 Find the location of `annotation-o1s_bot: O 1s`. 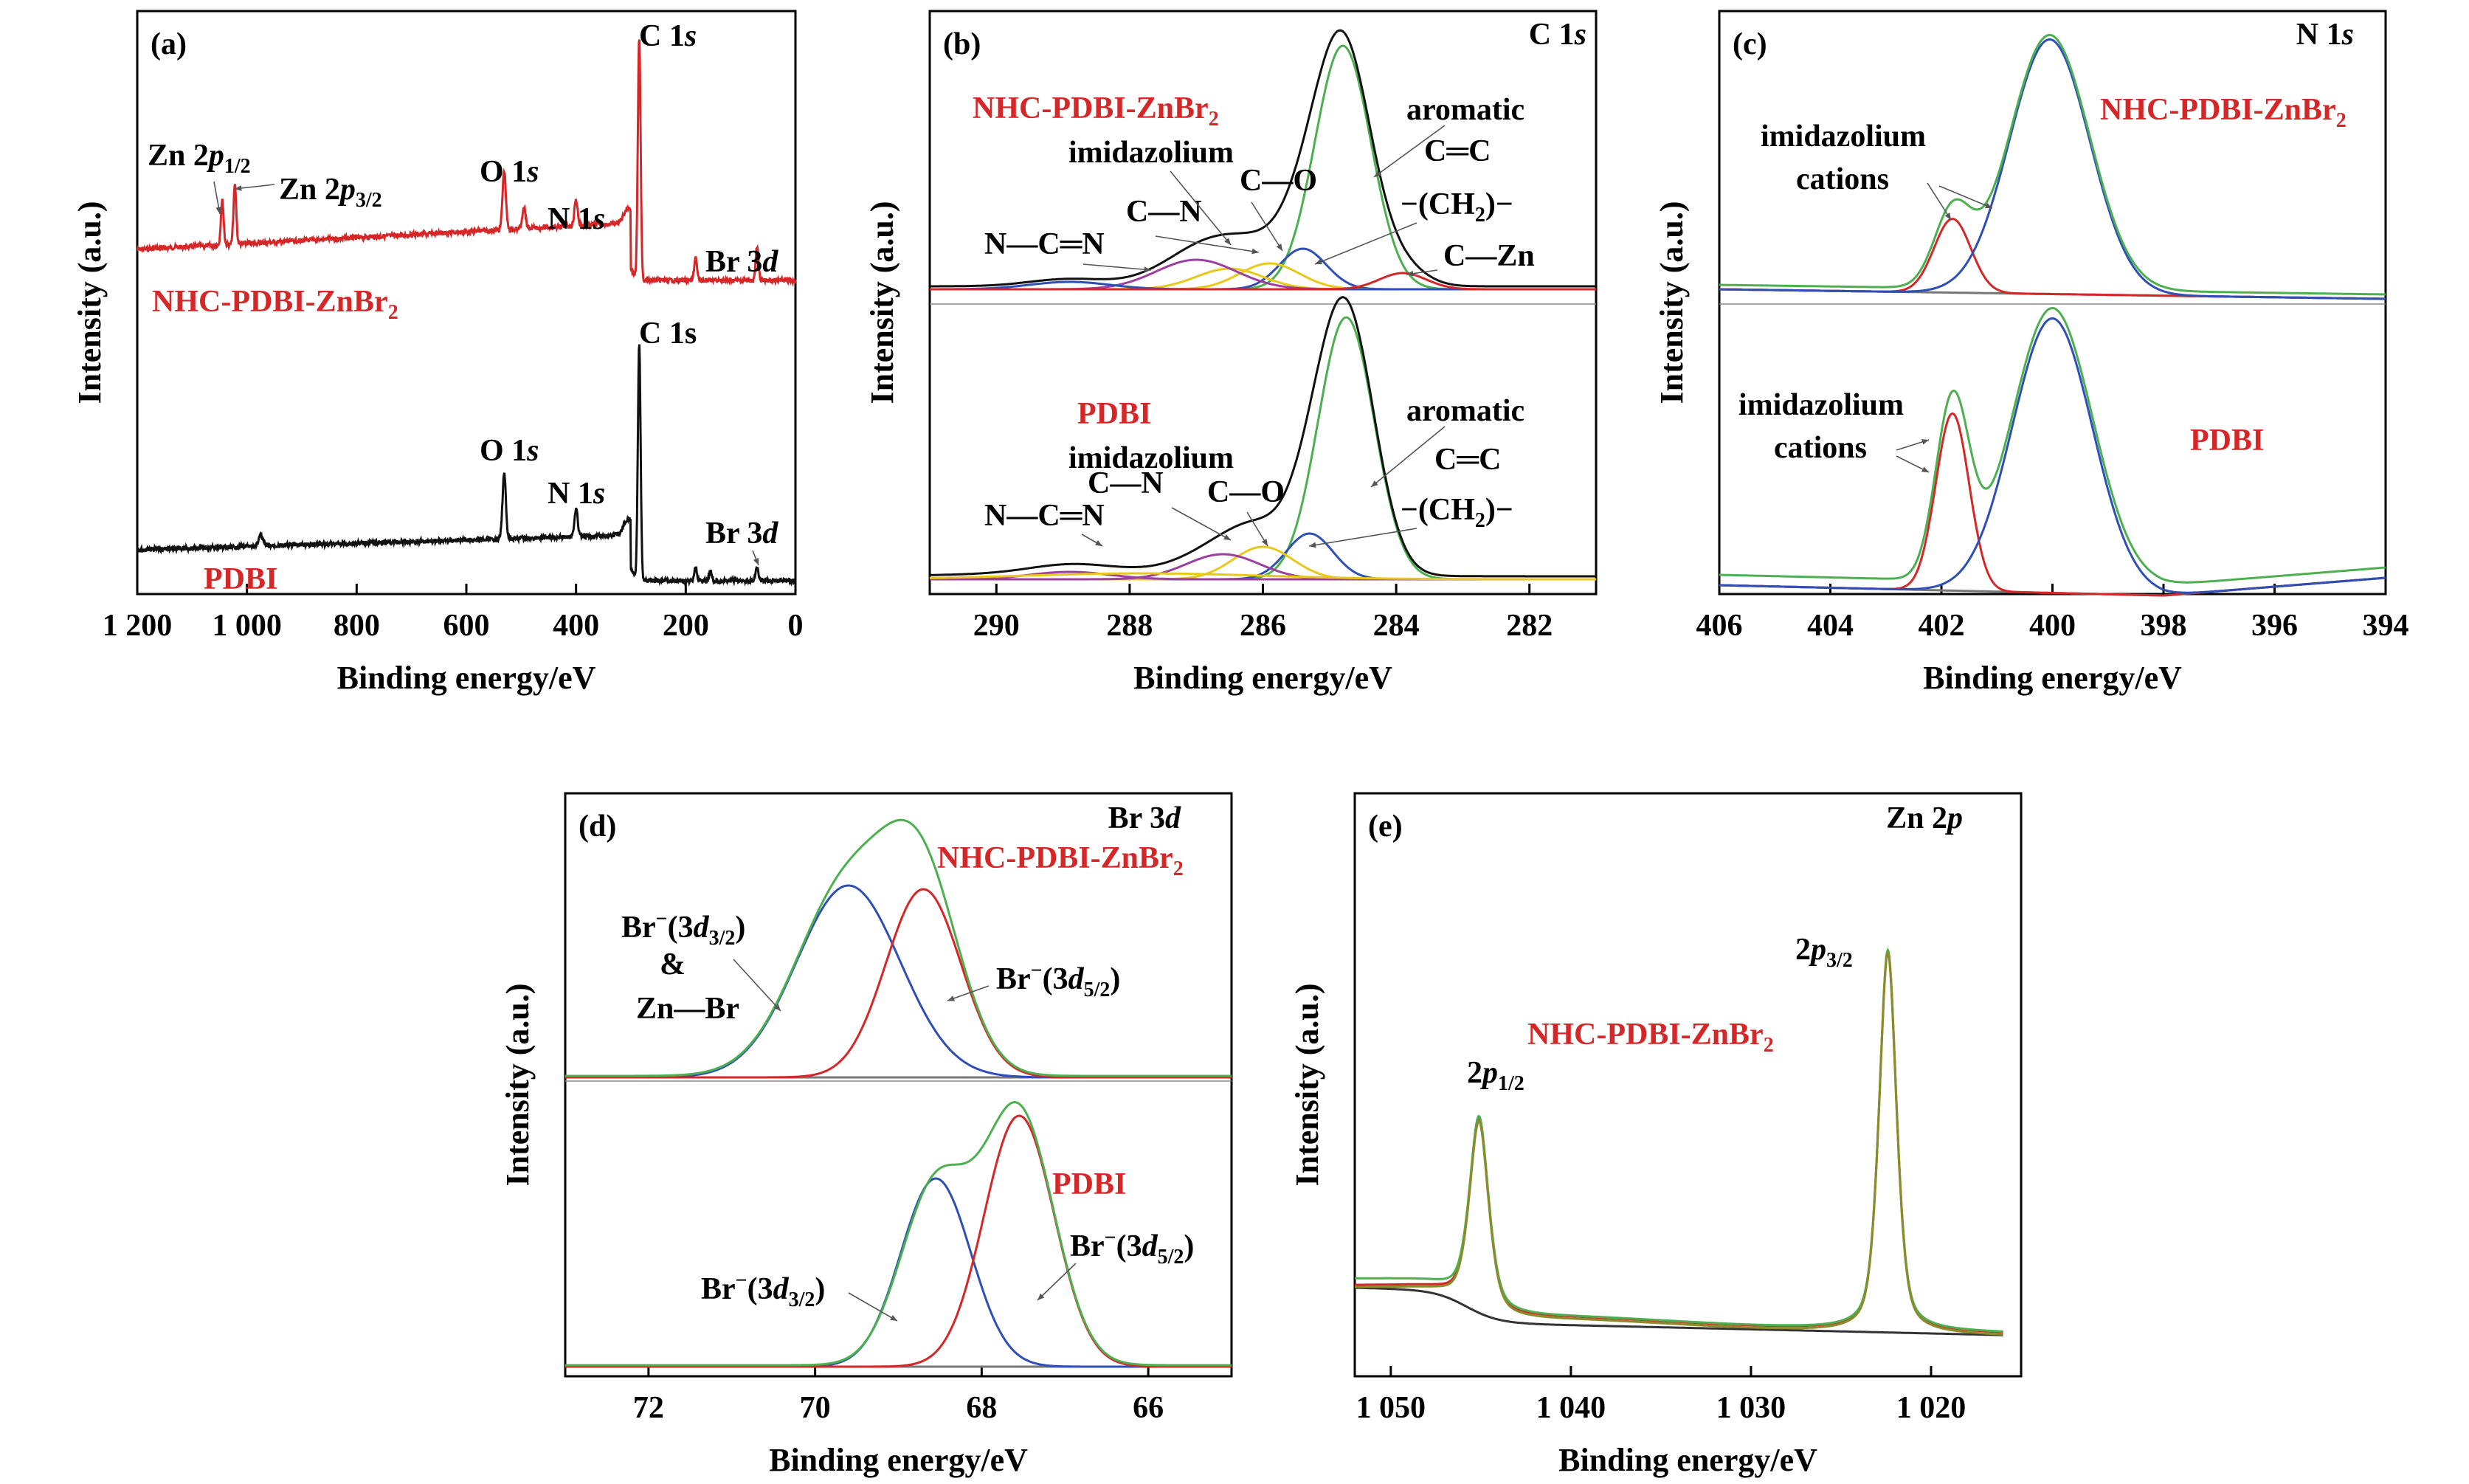

annotation-o1s_bot: O 1s is located at coordinates (509, 451).